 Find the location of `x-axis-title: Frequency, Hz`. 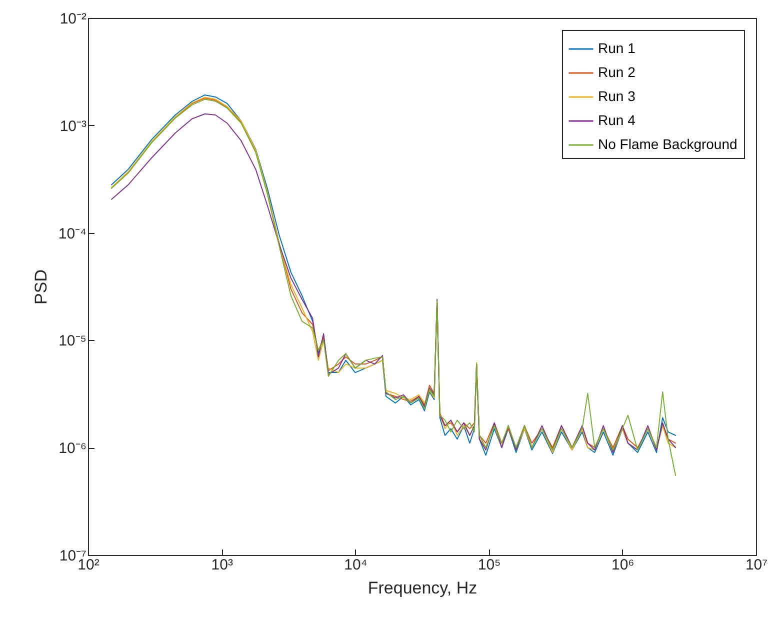

x-axis-title: Frequency, Hz is located at coordinates (423, 588).